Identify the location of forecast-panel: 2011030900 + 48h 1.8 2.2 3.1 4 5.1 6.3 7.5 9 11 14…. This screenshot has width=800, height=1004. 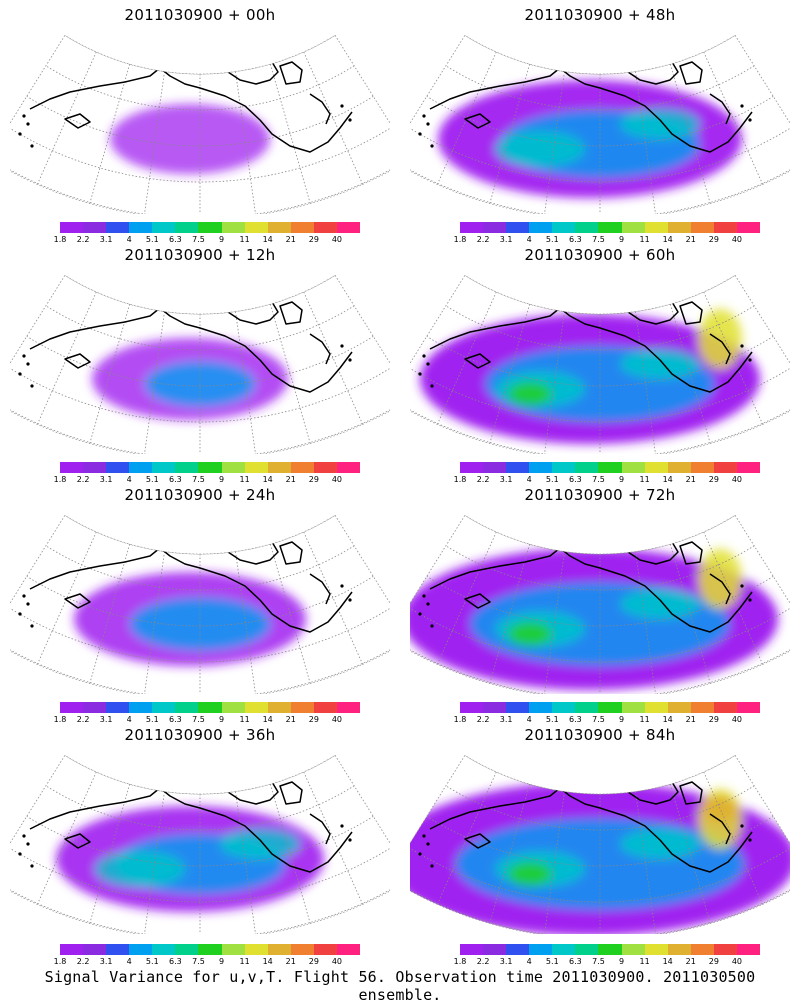
(600, 122).